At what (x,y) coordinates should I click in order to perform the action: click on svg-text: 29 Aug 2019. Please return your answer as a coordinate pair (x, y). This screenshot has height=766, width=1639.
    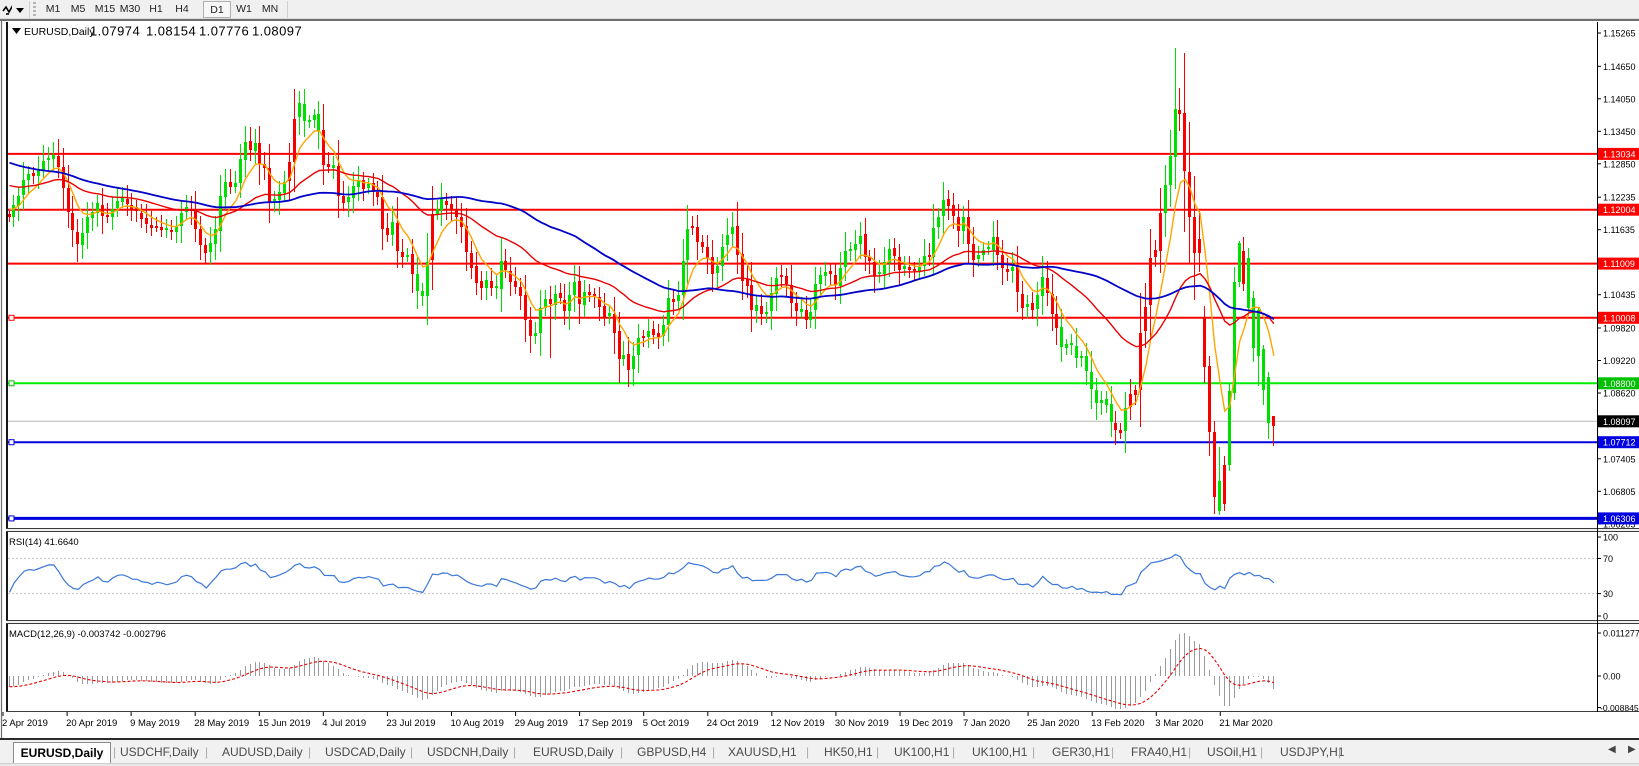
    Looking at the image, I should click on (541, 723).